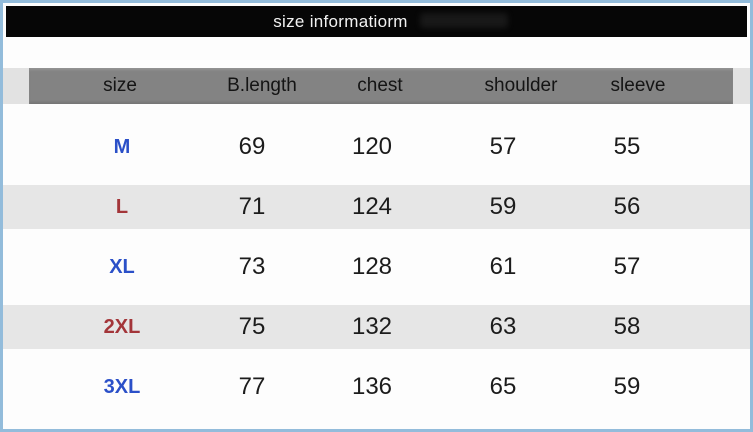 The height and width of the screenshot is (432, 753). I want to click on cell-shoulder: 61, so click(503, 266).